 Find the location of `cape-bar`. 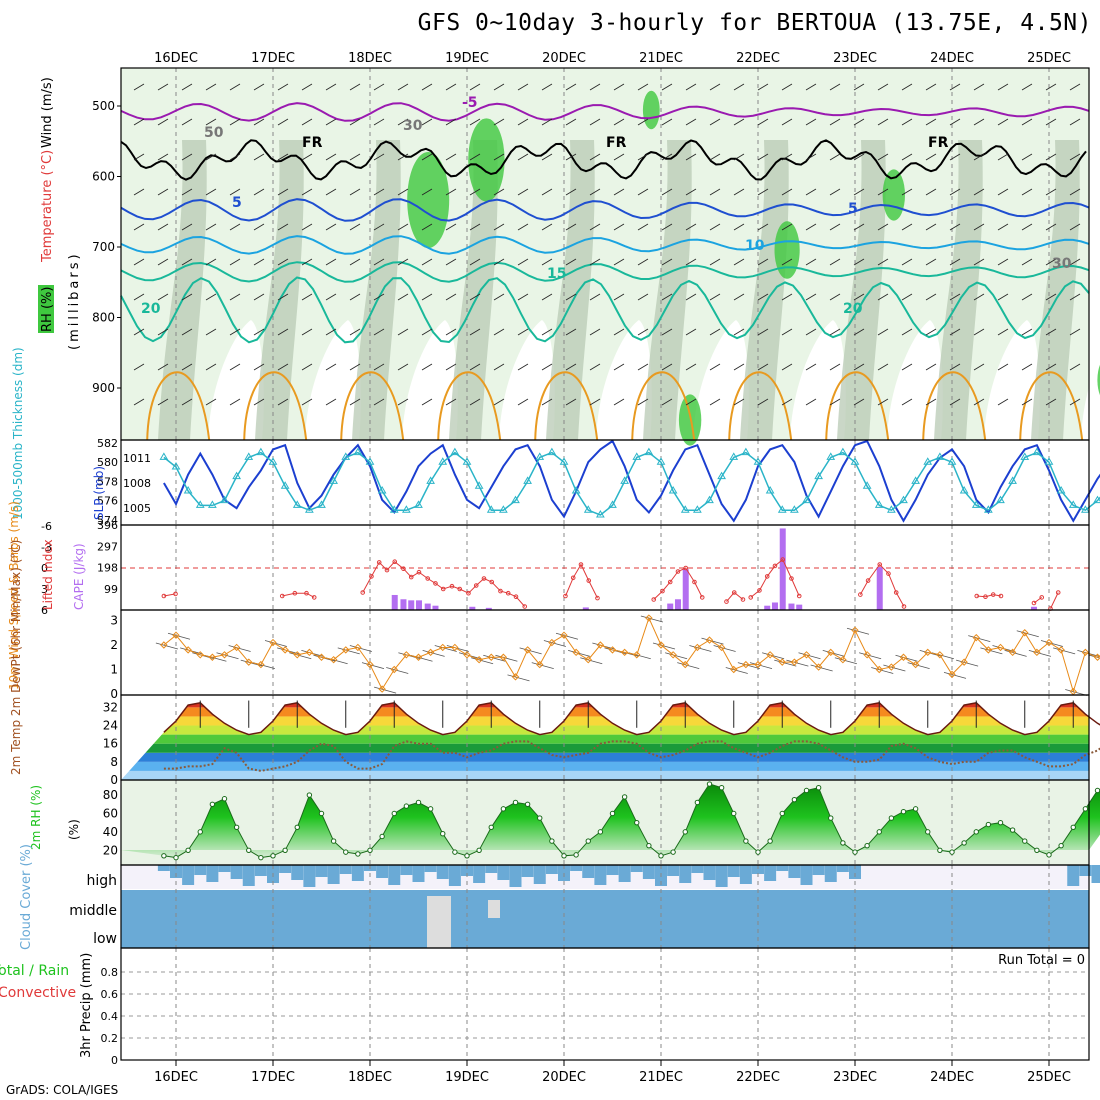

cape-bar is located at coordinates (677, 604).